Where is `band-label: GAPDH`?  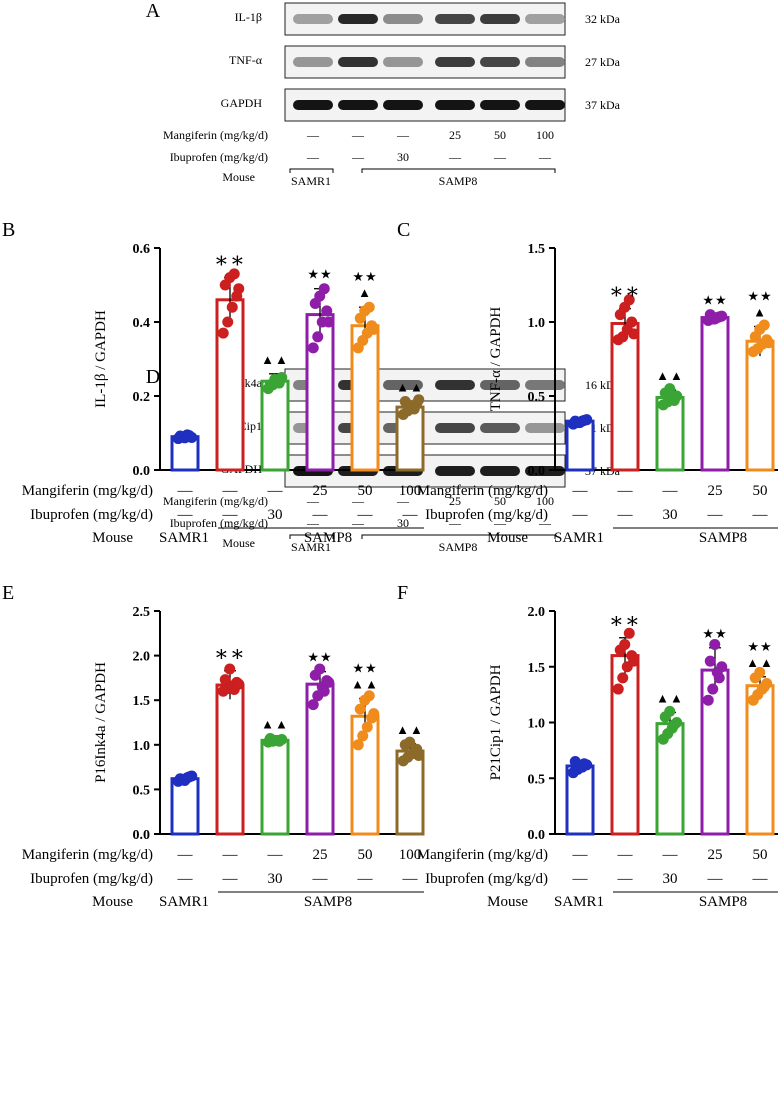 band-label: GAPDH is located at coordinates (242, 103).